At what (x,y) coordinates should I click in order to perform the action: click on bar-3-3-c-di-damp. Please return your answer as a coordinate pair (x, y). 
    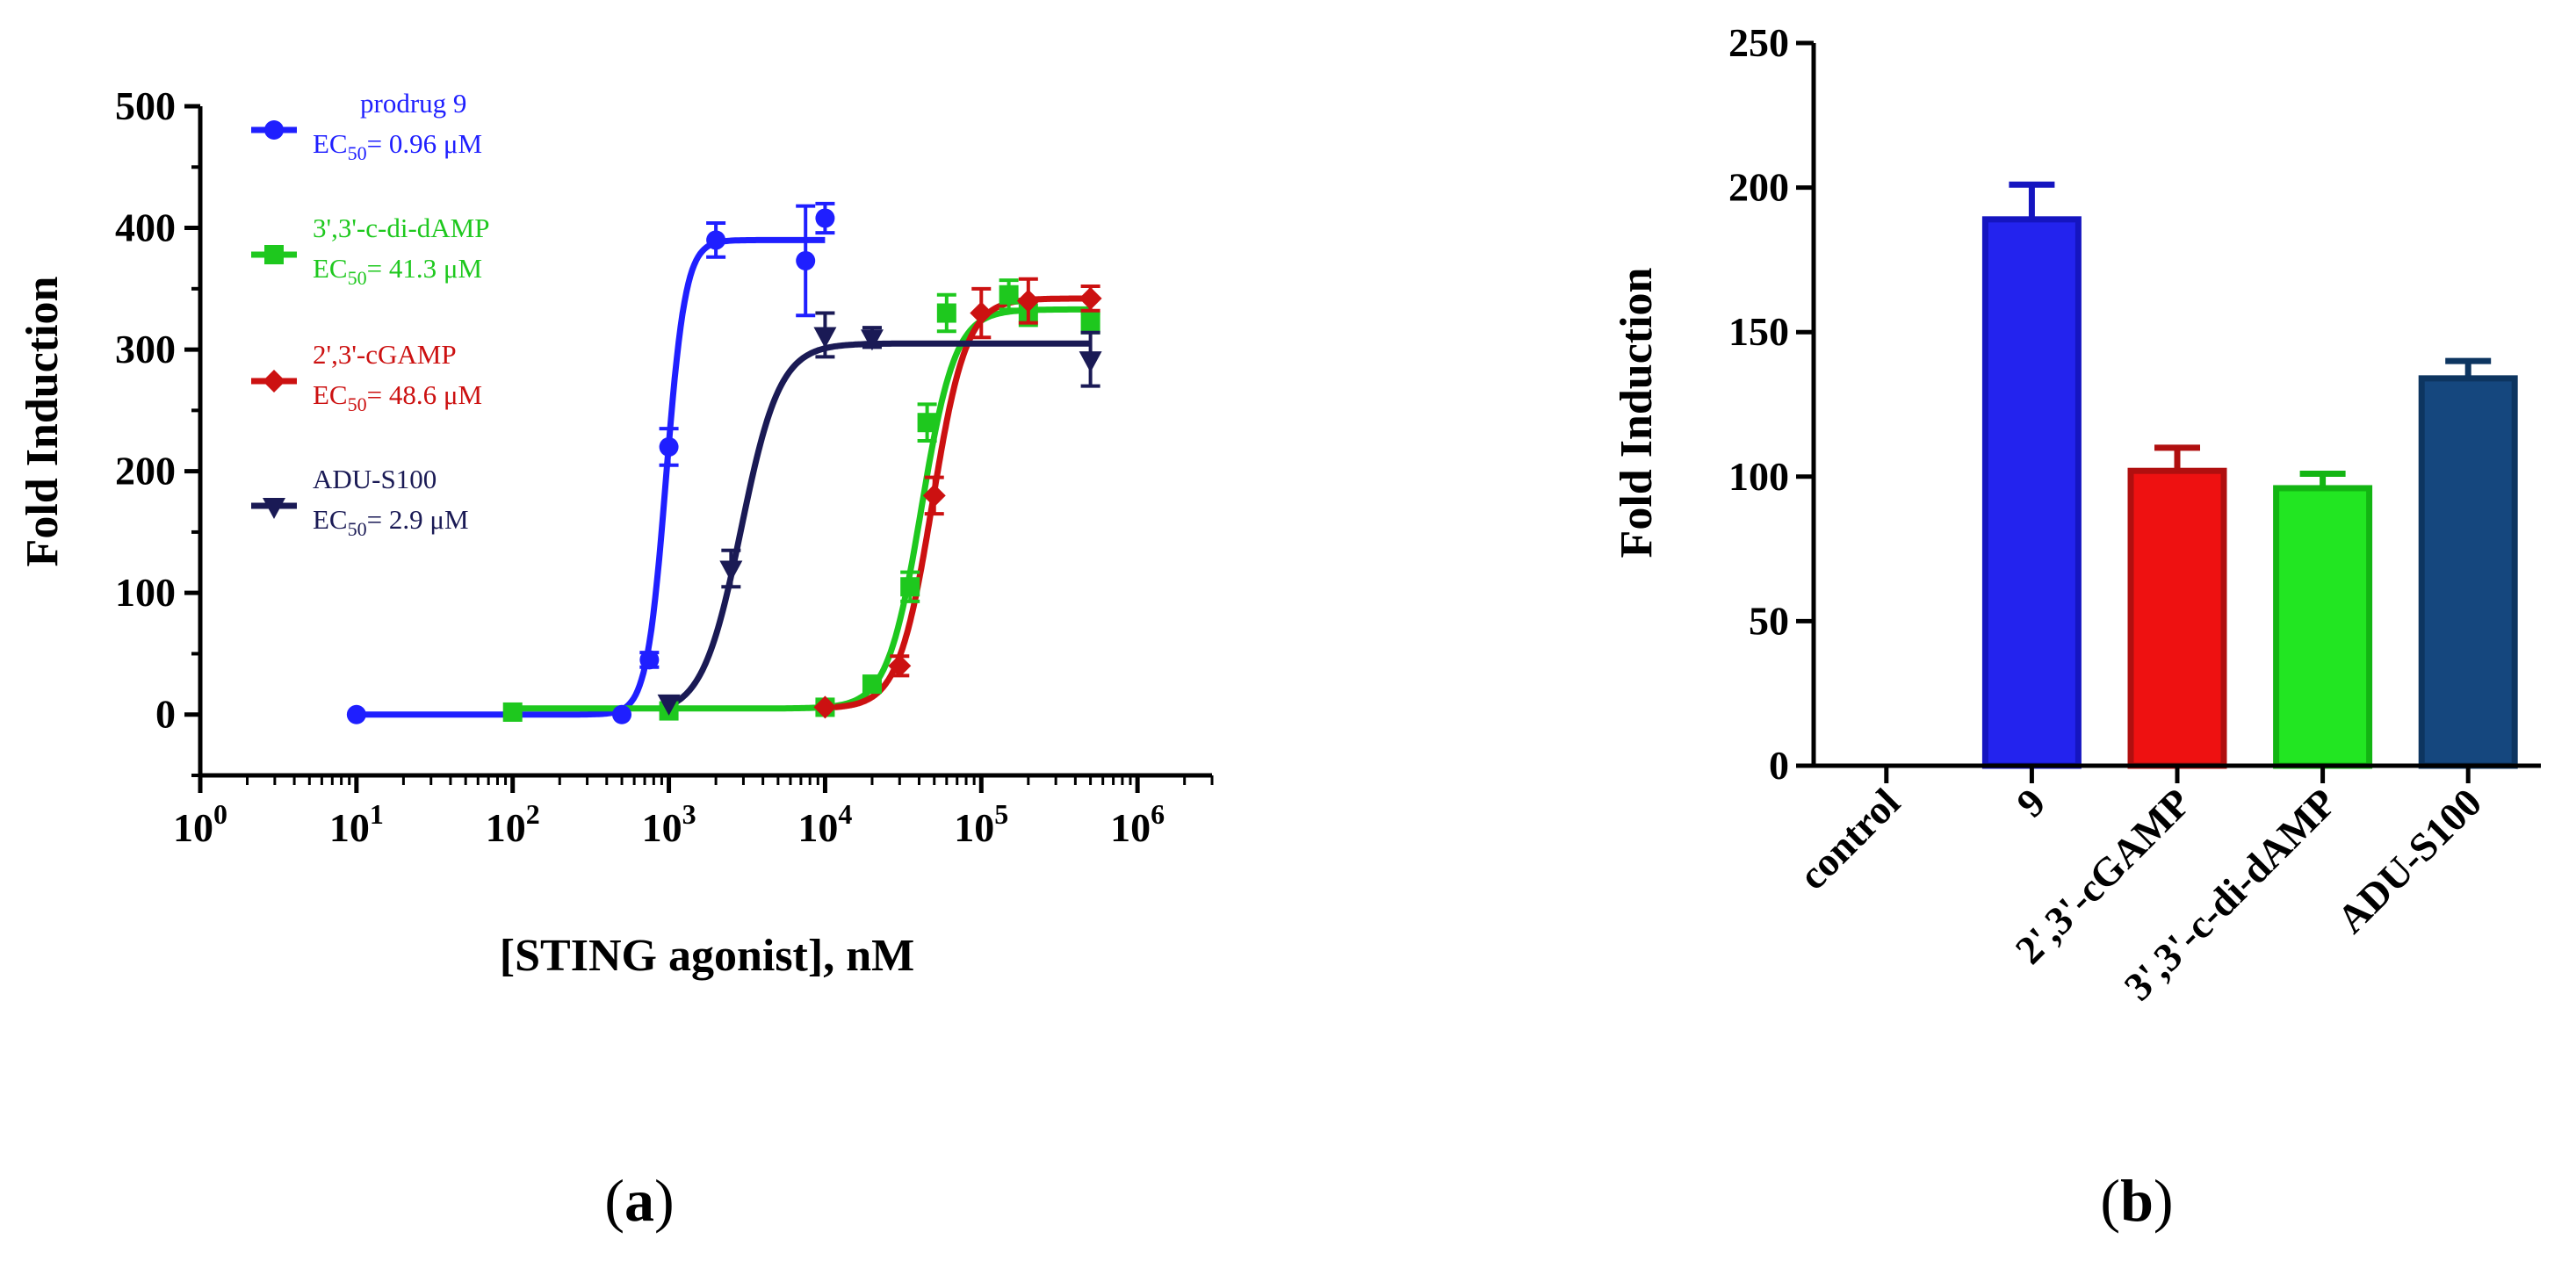
    Looking at the image, I should click on (2323, 627).